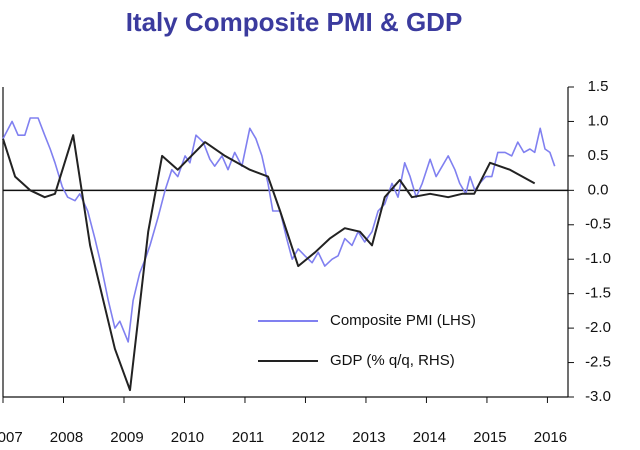 The image size is (640, 450). What do you see at coordinates (598, 258) in the screenshot?
I see `y2-tick-label: -1.0` at bounding box center [598, 258].